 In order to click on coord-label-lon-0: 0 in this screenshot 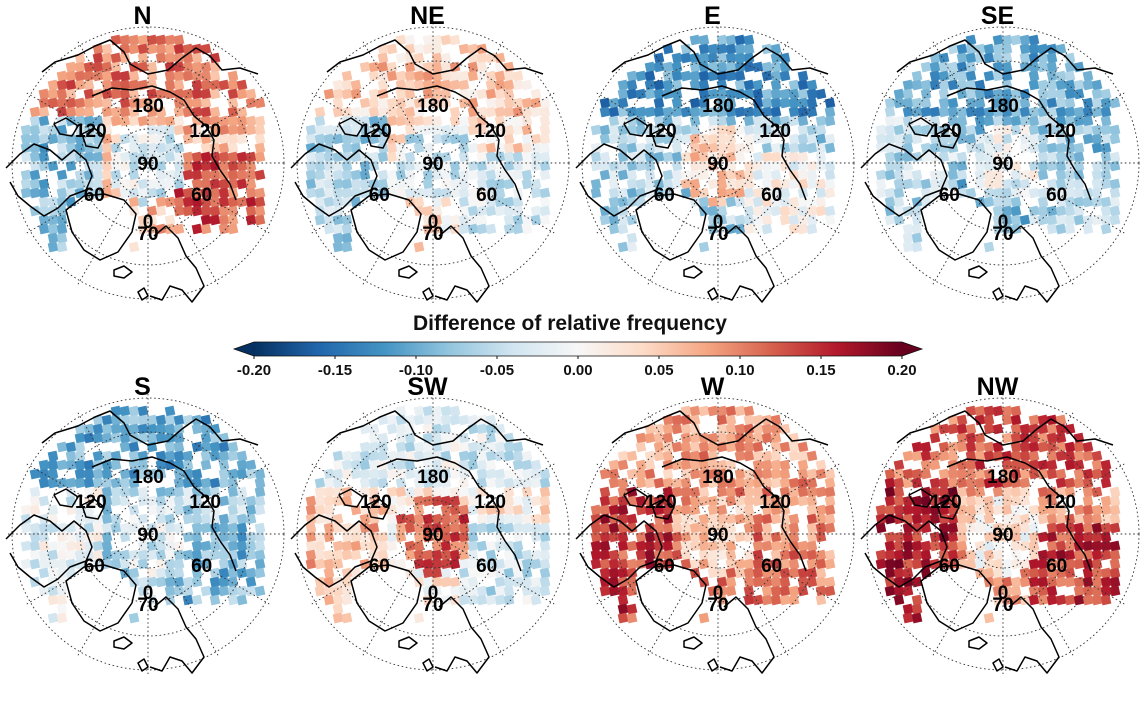, I will do `click(1003, 222)`.